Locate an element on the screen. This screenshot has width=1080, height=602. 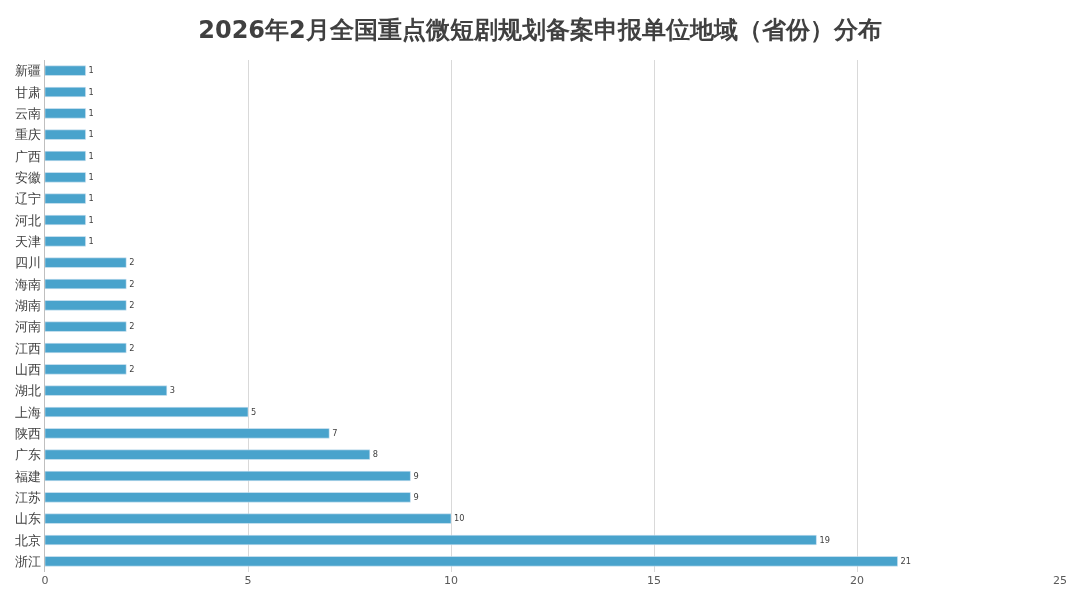
x-tick-label: 20 is located at coordinates (857, 580).